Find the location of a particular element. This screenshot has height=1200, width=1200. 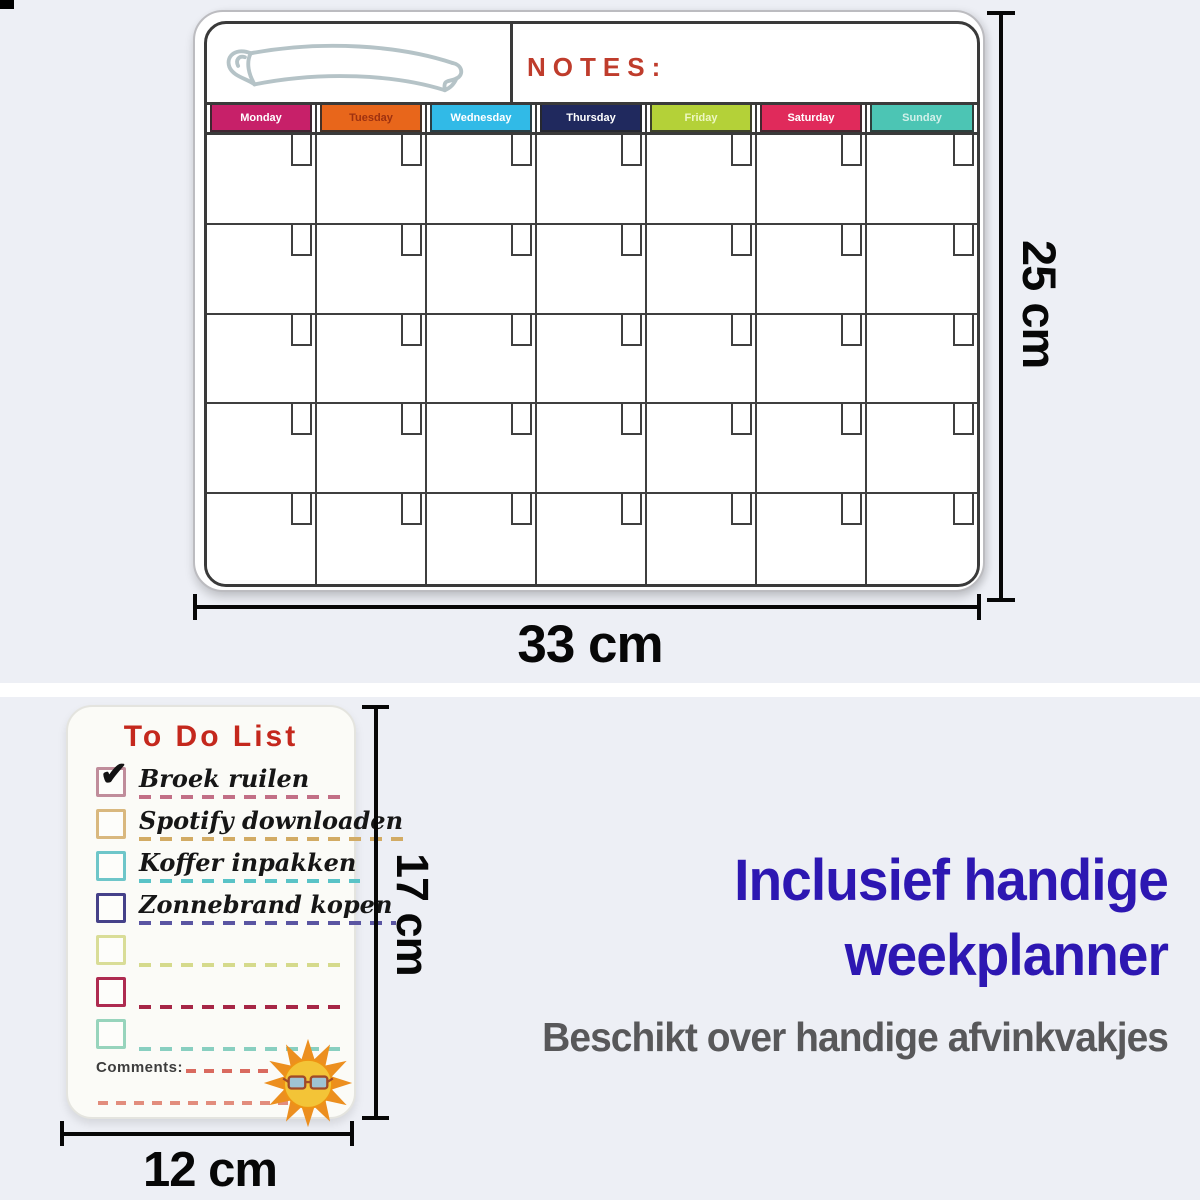

todo-item is located at coordinates (220, 993).